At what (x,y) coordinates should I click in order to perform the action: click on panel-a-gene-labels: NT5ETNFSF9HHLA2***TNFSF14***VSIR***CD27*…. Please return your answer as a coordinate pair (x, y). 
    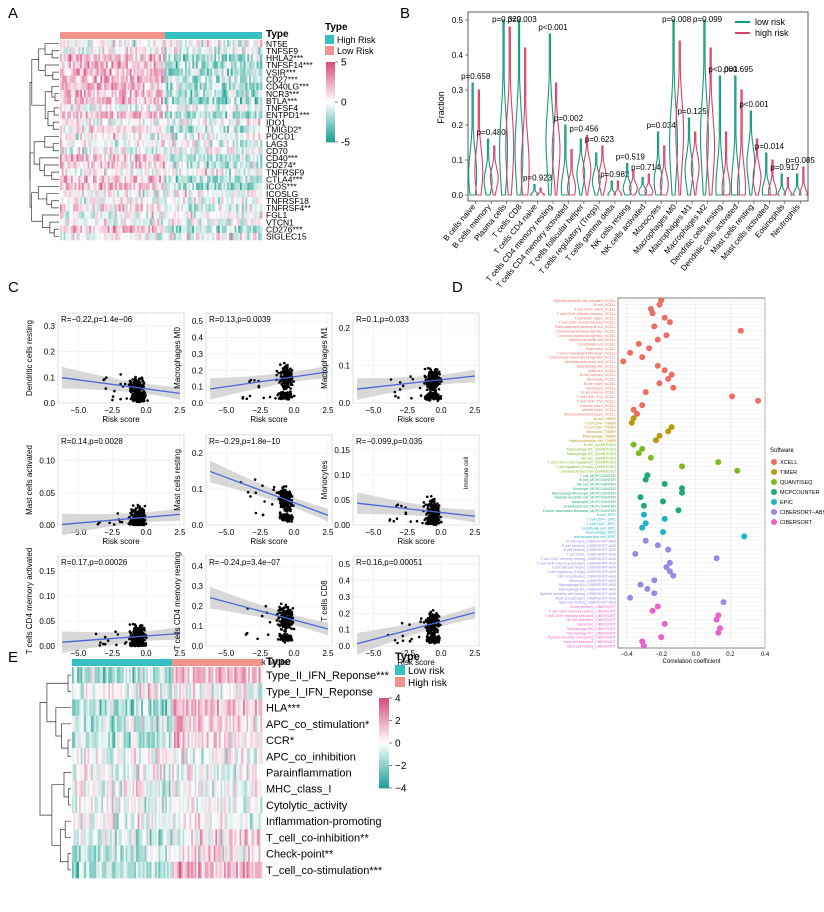
    Looking at the image, I should click on (289, 140).